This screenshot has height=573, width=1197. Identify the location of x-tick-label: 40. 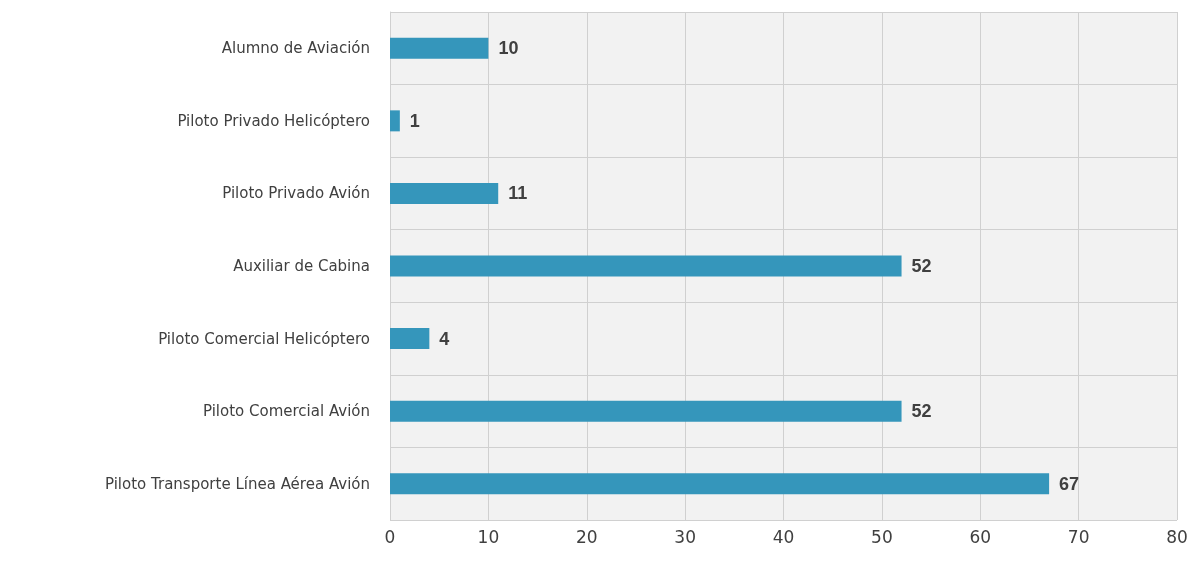
(783, 536).